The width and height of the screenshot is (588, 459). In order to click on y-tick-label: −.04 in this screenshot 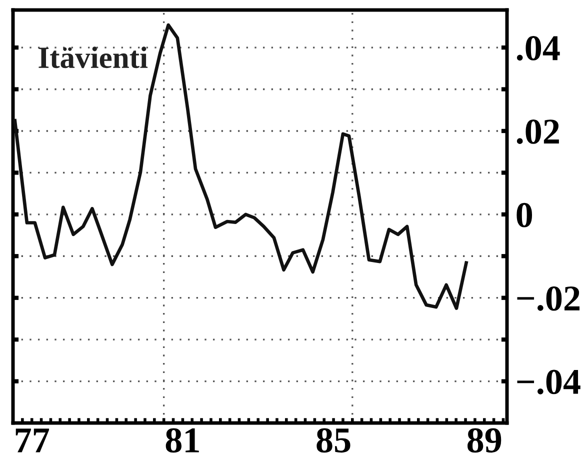, I will do `click(548, 382)`.